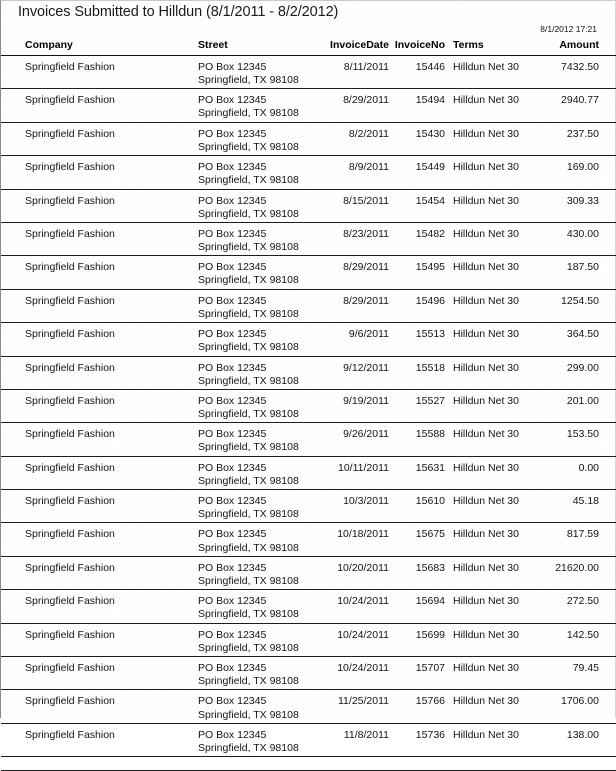 The width and height of the screenshot is (616, 771). I want to click on column-header-terms: Terms, so click(468, 45).